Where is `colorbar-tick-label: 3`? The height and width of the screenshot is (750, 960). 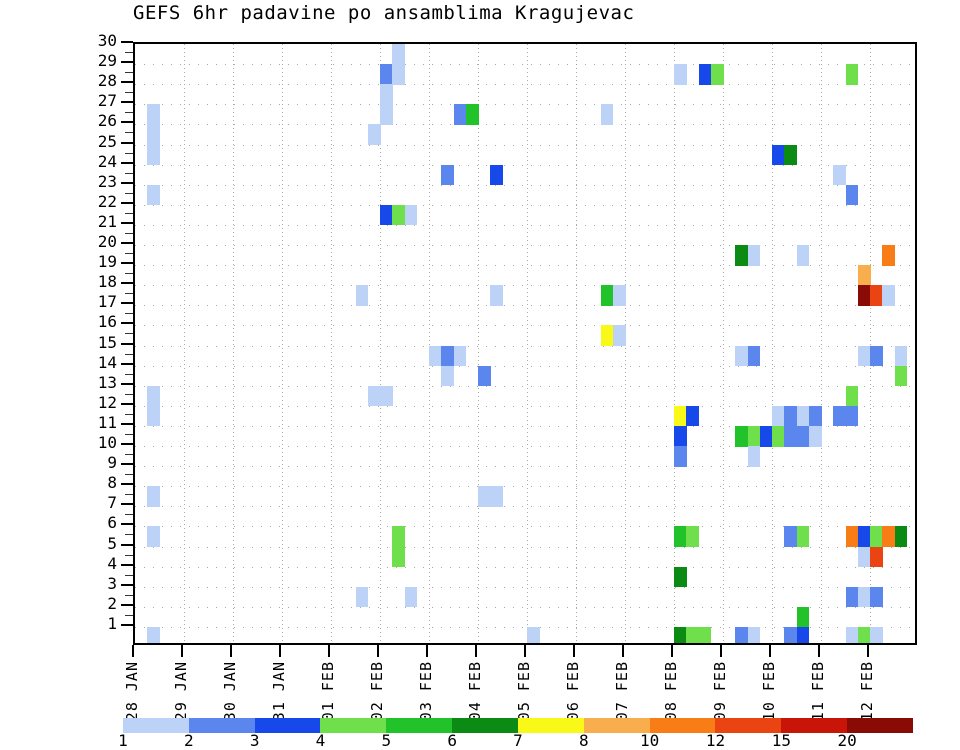 colorbar-tick-label: 3 is located at coordinates (254, 740).